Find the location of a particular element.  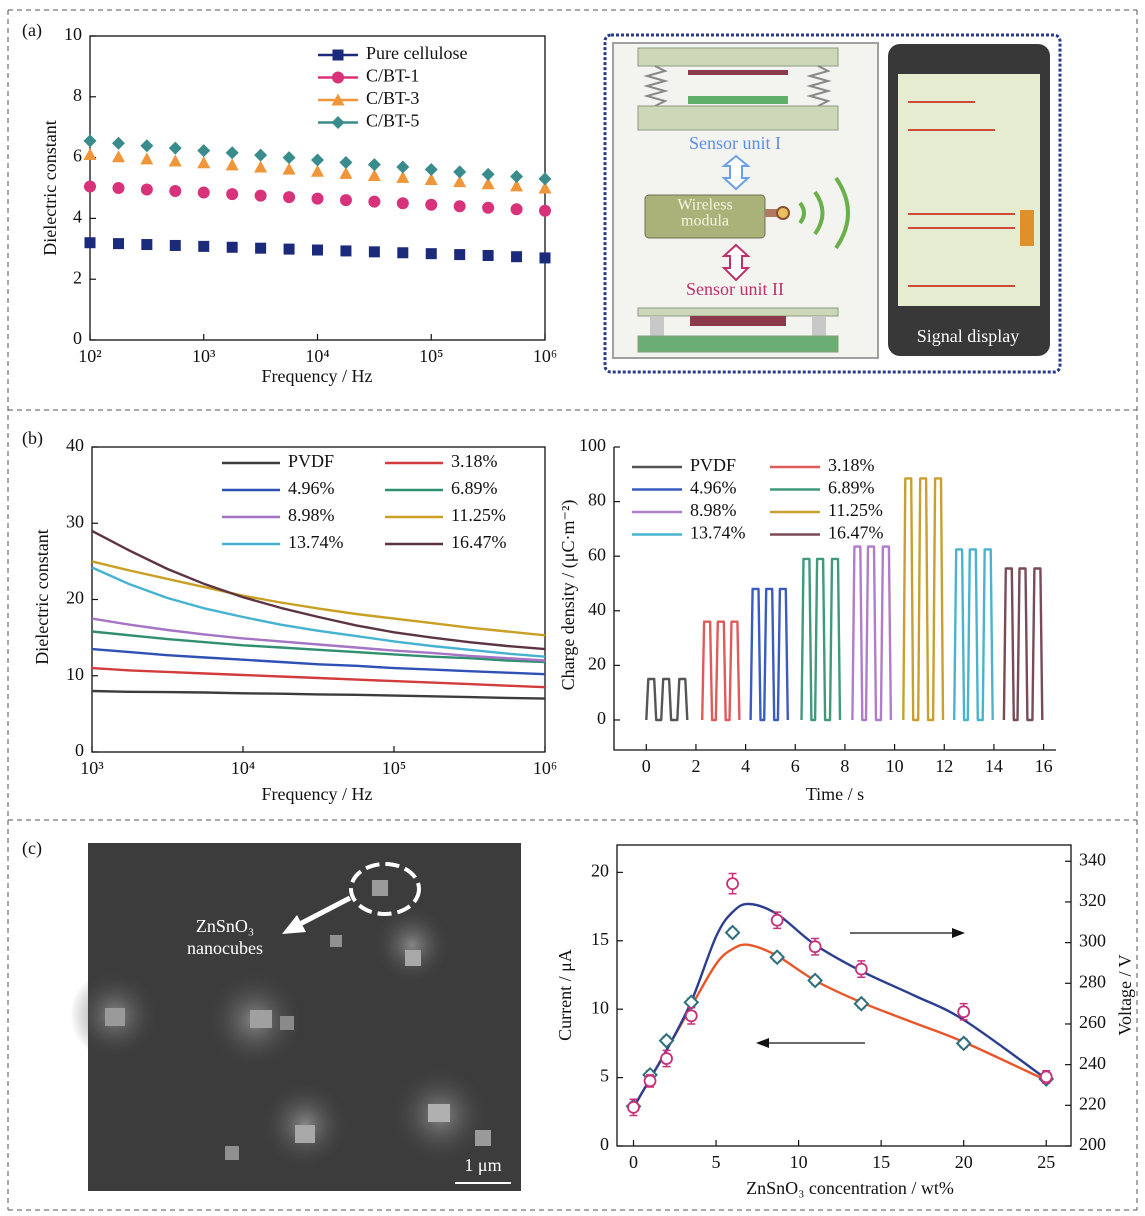

legend-label: 11.25% is located at coordinates (478, 515).